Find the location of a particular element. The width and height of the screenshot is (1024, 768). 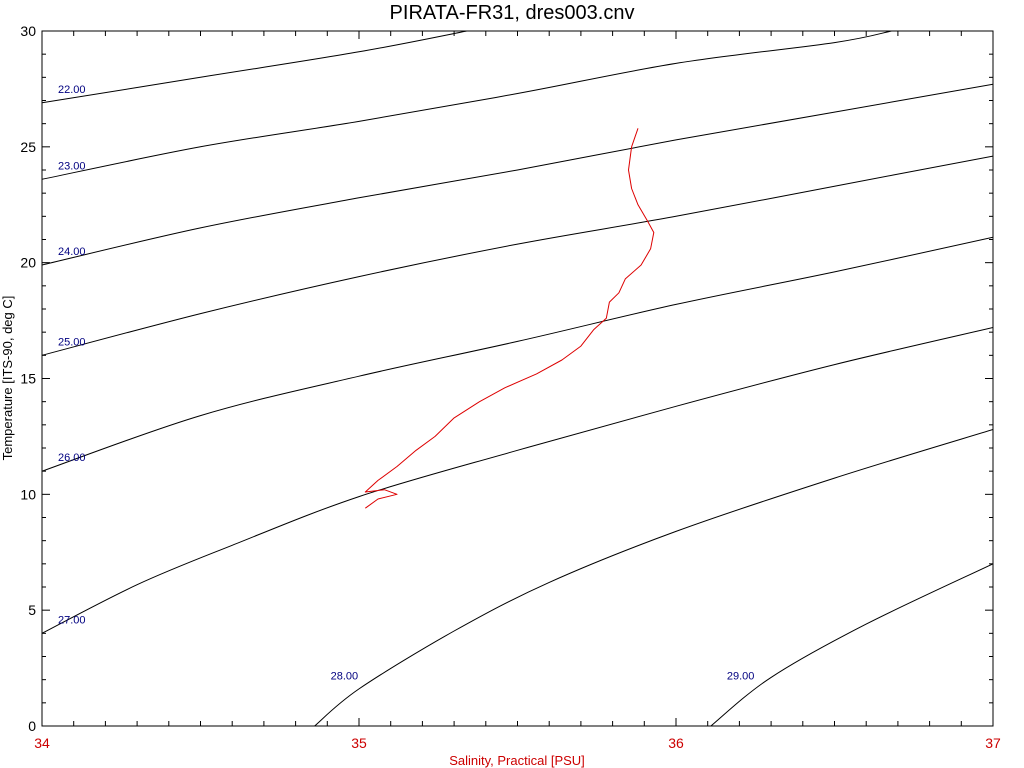

y-tick-label: 0 is located at coordinates (32, 726).